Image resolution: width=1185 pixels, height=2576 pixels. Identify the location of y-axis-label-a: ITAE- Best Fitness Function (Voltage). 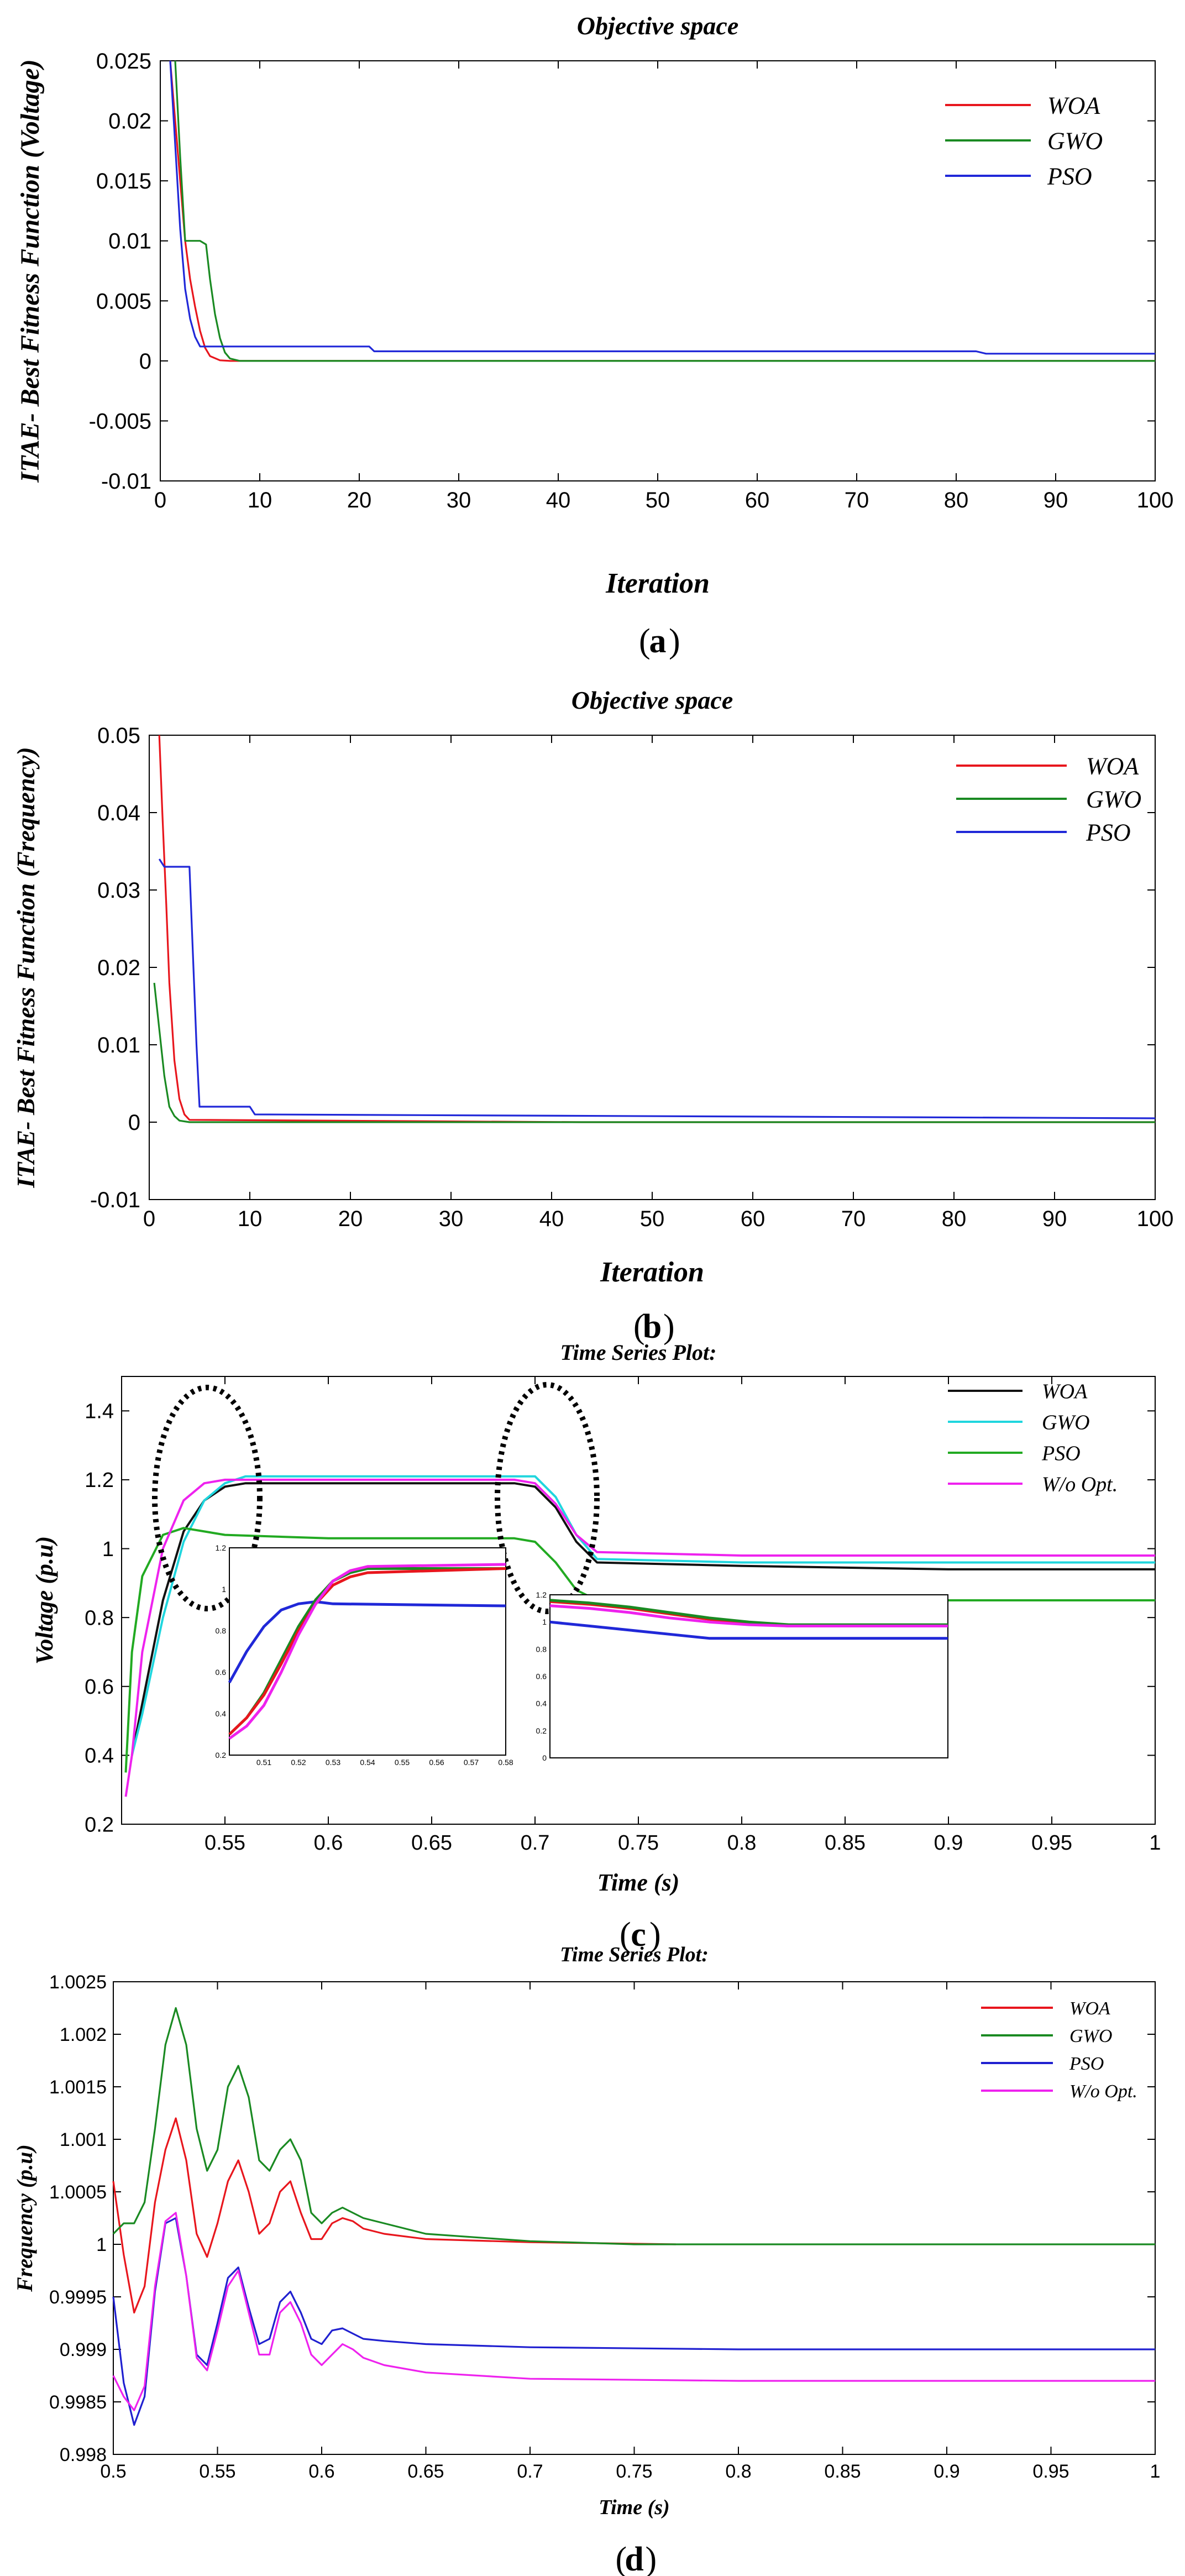
(30, 271).